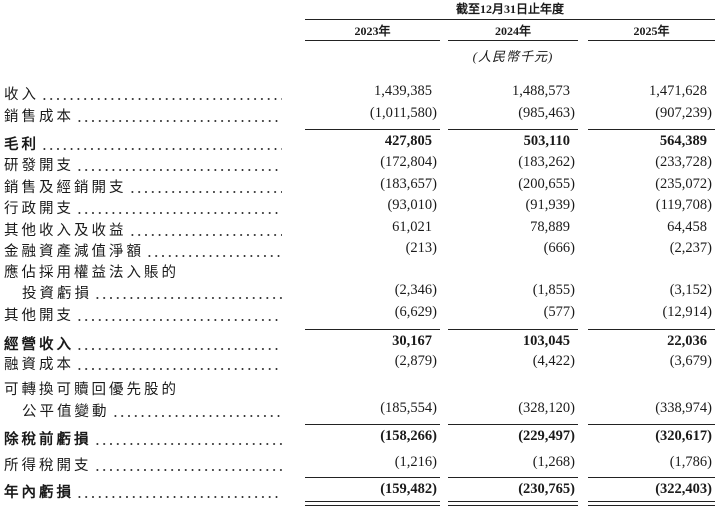 The height and width of the screenshot is (513, 720). Describe the element at coordinates (683, 408) in the screenshot. I see `cell-value: (338,974)` at that location.